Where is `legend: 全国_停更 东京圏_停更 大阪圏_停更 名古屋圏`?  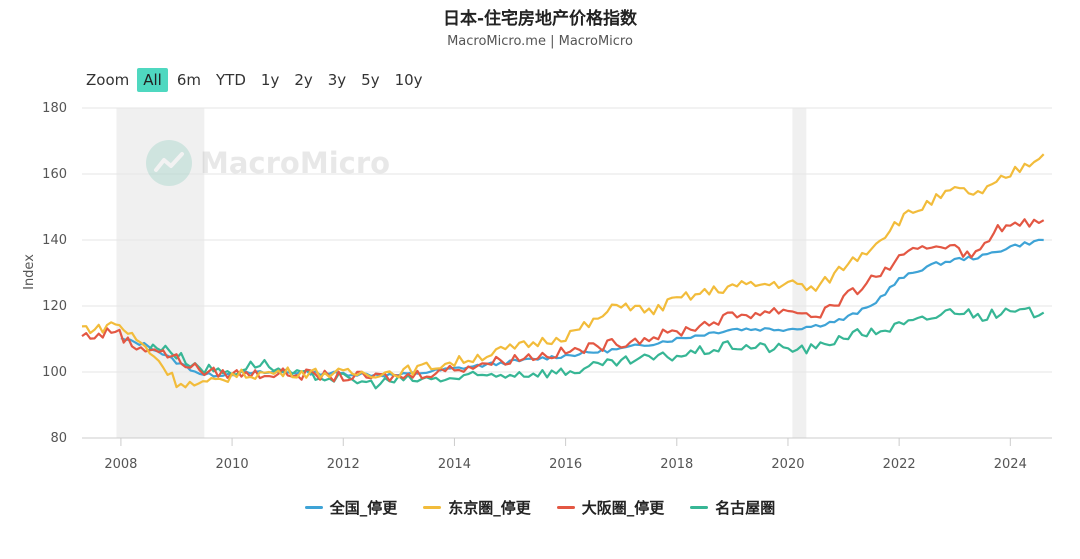
legend: 全国_停更 东京圏_停更 大阪圏_停更 名古屋圏 is located at coordinates (540, 507).